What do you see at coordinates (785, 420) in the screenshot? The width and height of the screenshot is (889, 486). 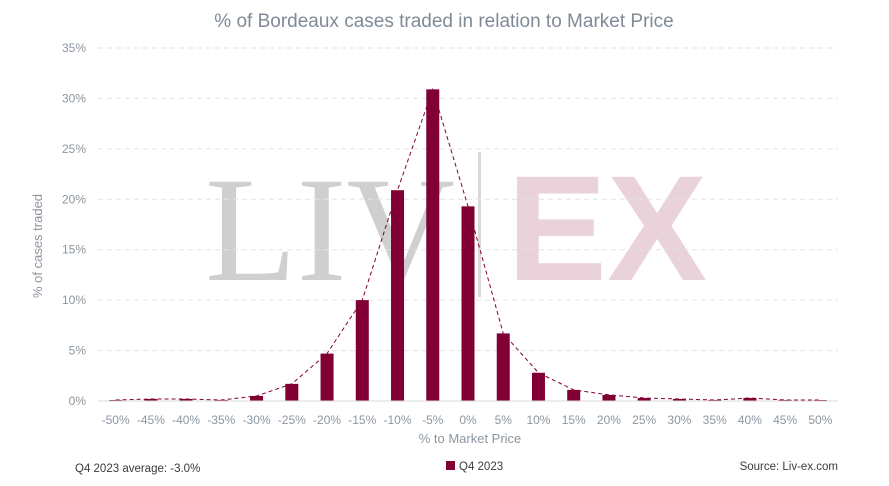 I see `x-tick-label: 45%` at bounding box center [785, 420].